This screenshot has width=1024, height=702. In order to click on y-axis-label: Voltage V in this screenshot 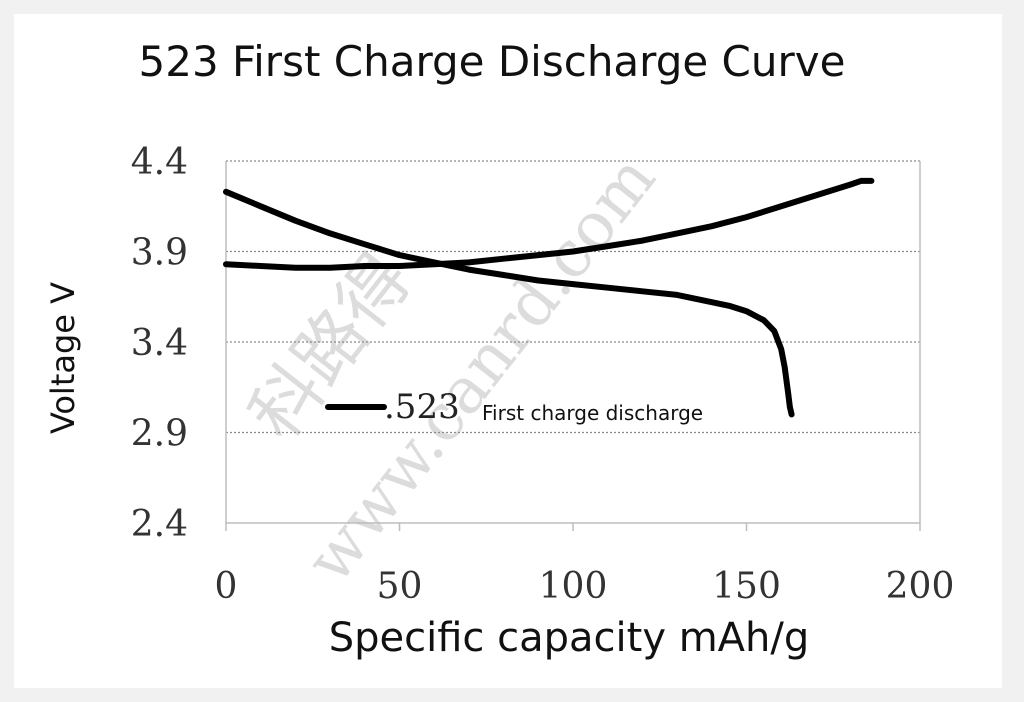, I will do `click(63, 358)`.